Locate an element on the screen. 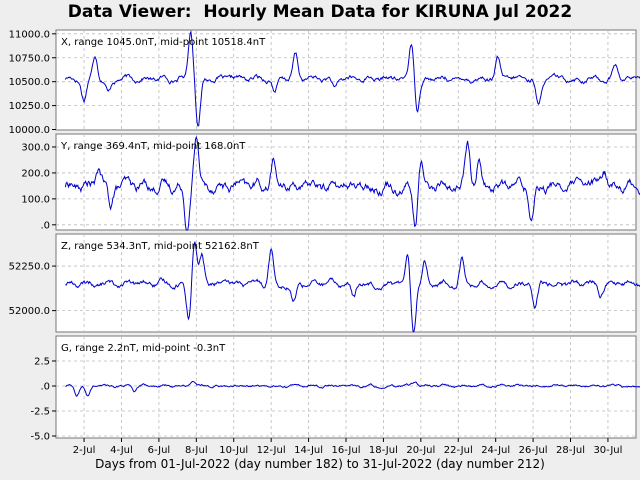 The height and width of the screenshot is (480, 640). series-line-g is located at coordinates (352, 388).